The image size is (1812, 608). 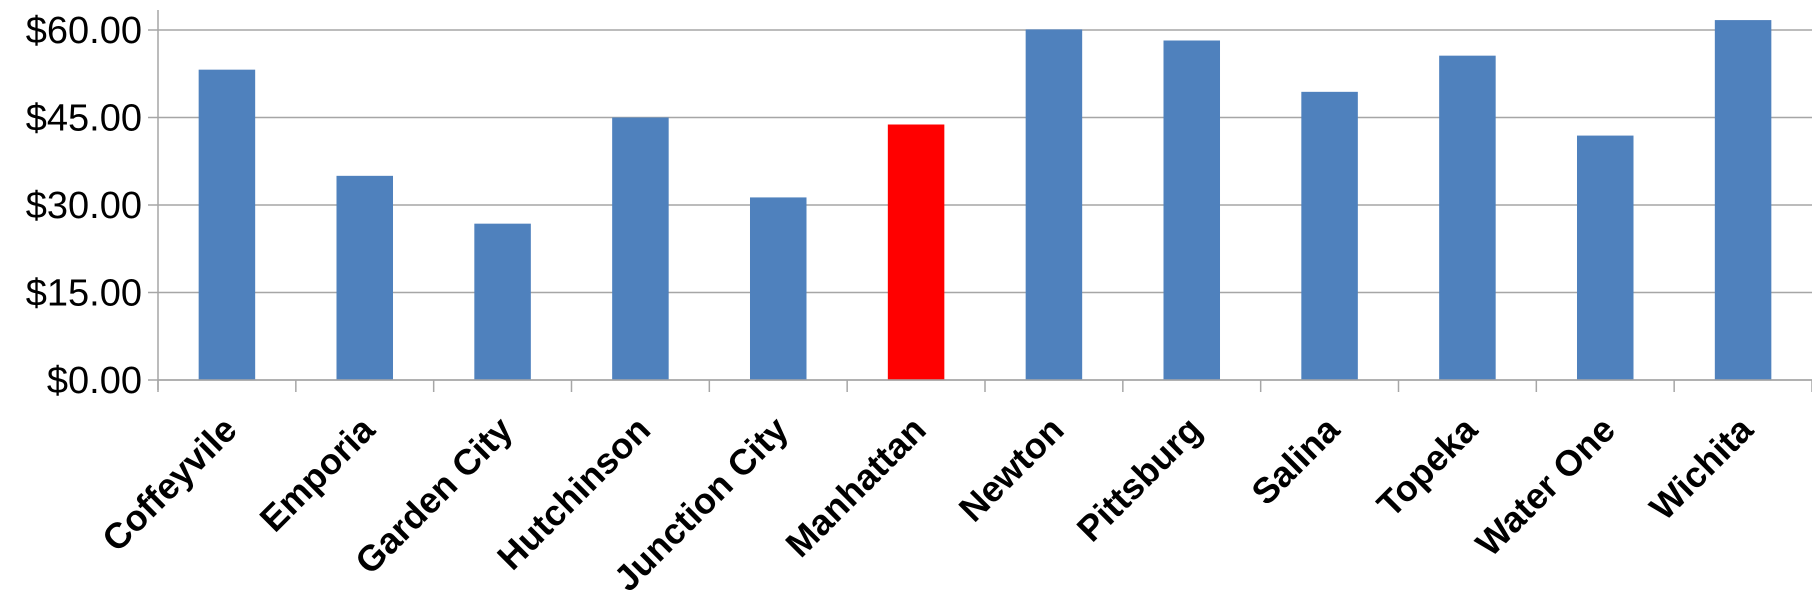 I want to click on x-tick-label: Emporia, so click(x=318, y=474).